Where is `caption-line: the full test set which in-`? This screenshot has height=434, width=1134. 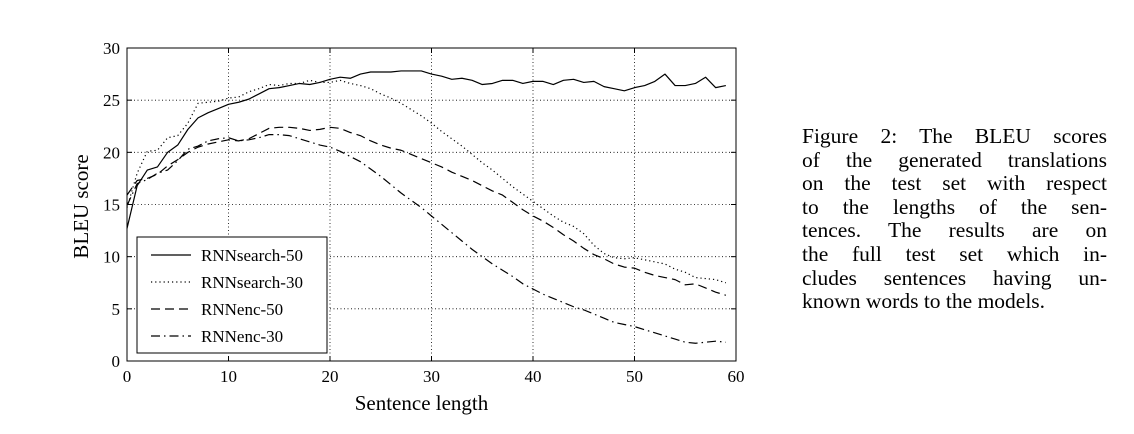
caption-line: the full test set which in- is located at coordinates (954, 253).